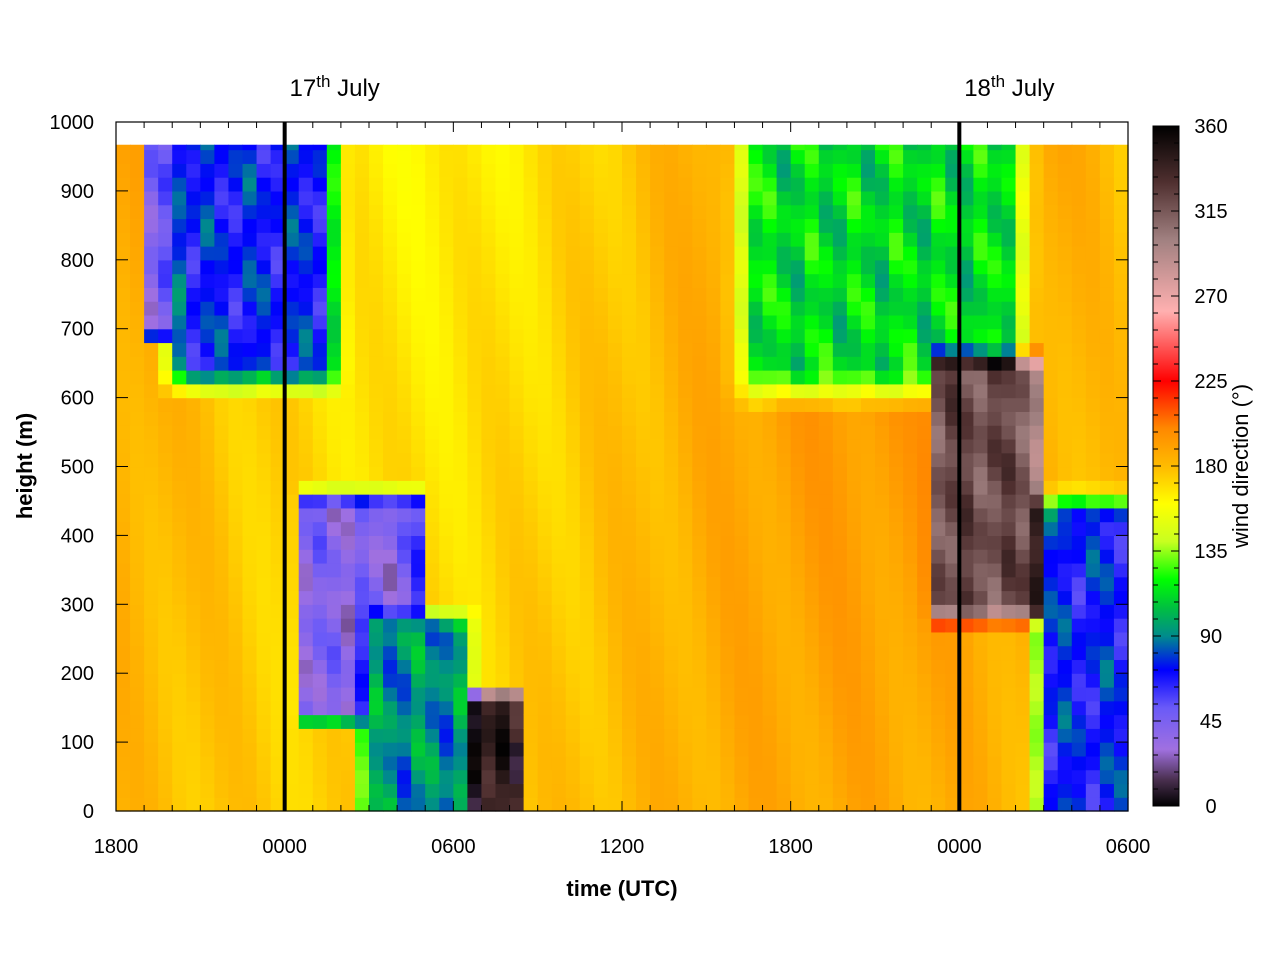 This screenshot has height=965, width=1280. What do you see at coordinates (959, 847) in the screenshot?
I see `x-tick-label: 0000` at bounding box center [959, 847].